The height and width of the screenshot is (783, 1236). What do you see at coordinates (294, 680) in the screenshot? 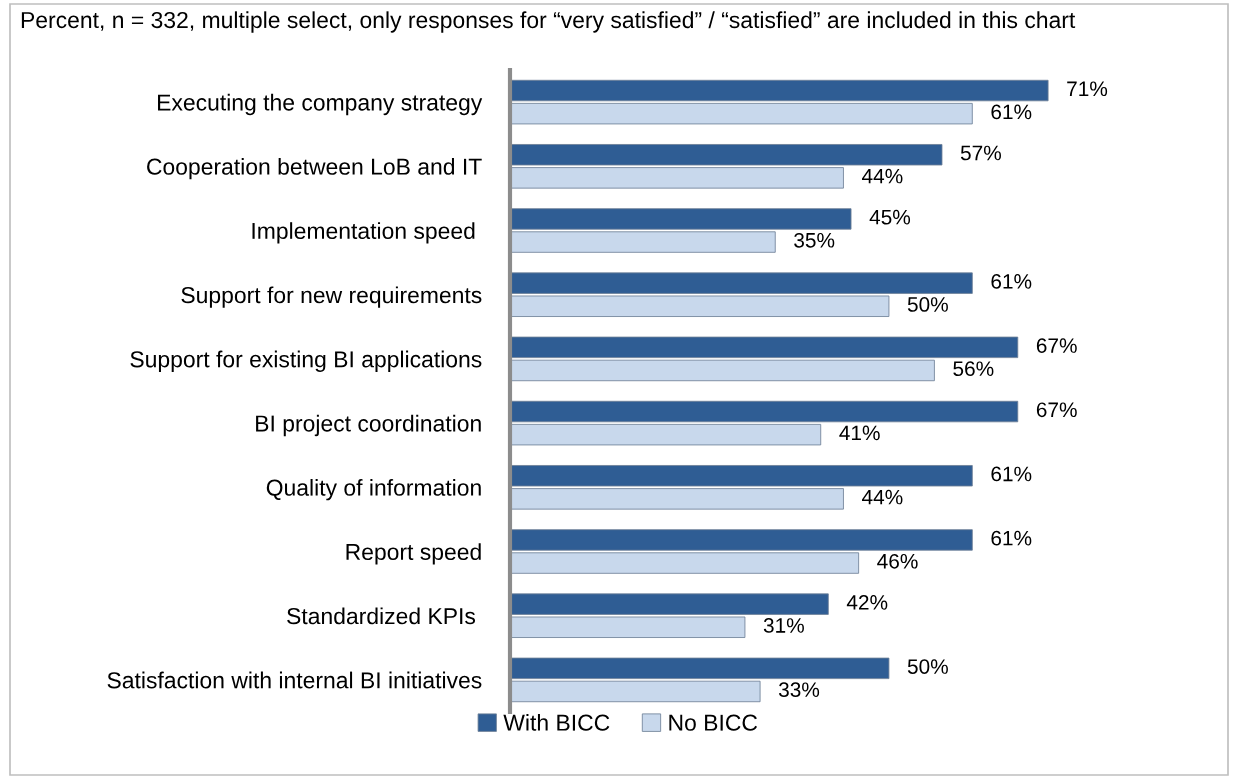
I see `y-tick-label: Satisfaction with internal BI initiatives` at bounding box center [294, 680].